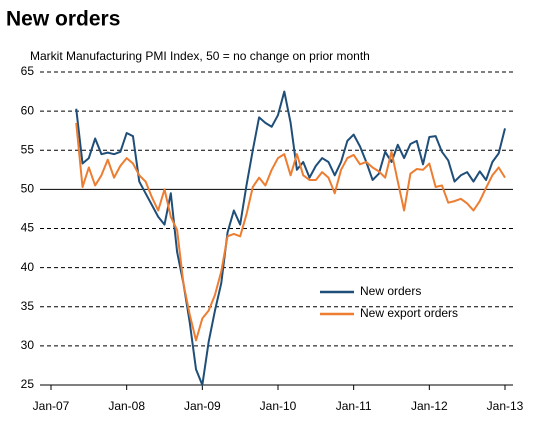 This screenshot has height=433, width=545. What do you see at coordinates (28, 306) in the screenshot?
I see `y-tick-label: 35` at bounding box center [28, 306].